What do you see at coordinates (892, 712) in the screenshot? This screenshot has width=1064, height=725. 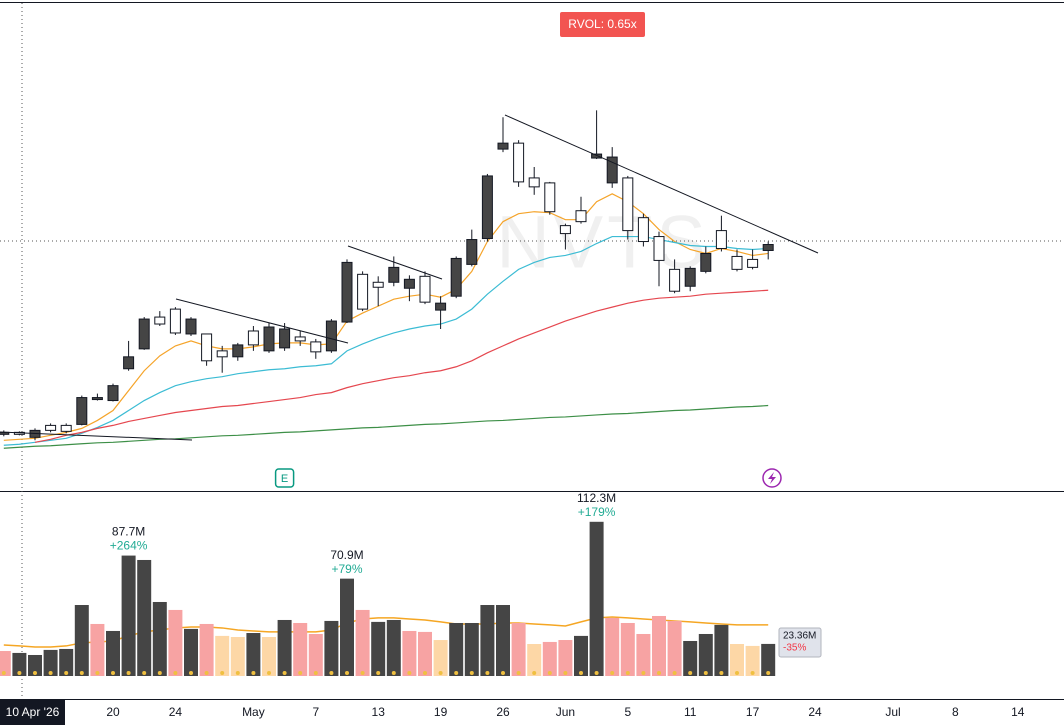 I see `x-tick-label: Jul` at bounding box center [892, 712].